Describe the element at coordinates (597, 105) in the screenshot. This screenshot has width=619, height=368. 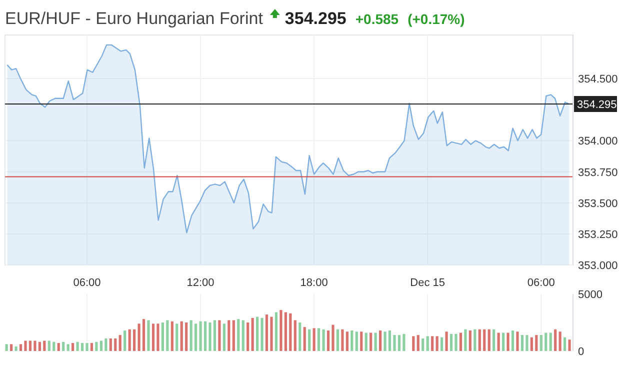
I see `ref-line-label: 354.295` at that location.